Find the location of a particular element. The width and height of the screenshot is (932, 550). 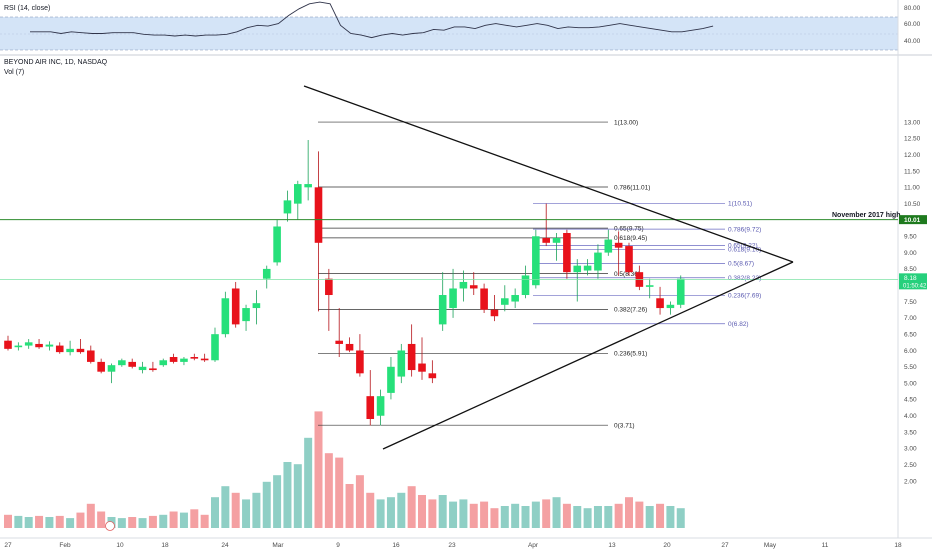

fib2-level-label: 0(6.82) is located at coordinates (738, 324).